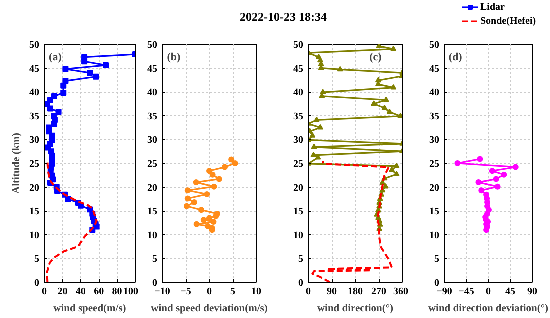 The image size is (550, 318). Describe the element at coordinates (493, 7) in the screenshot. I see `legend-label: Lidar` at that location.